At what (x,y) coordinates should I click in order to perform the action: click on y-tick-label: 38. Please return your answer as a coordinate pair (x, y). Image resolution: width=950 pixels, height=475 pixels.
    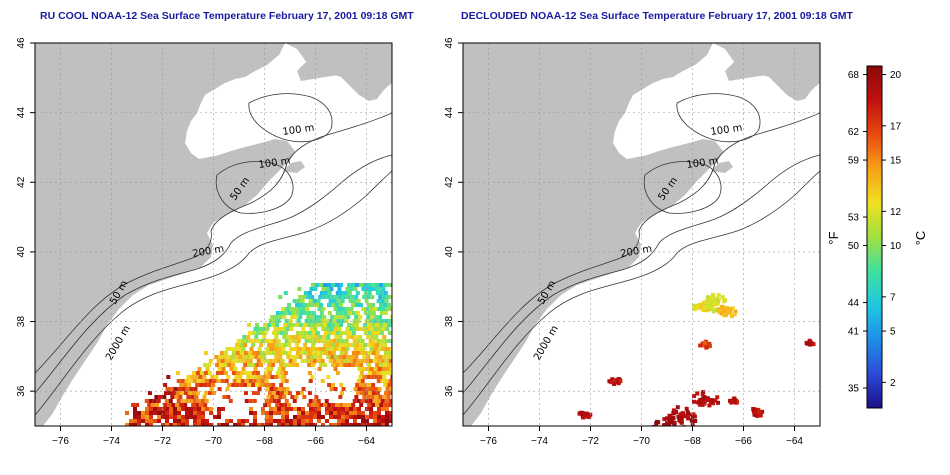
    Looking at the image, I should click on (449, 322).